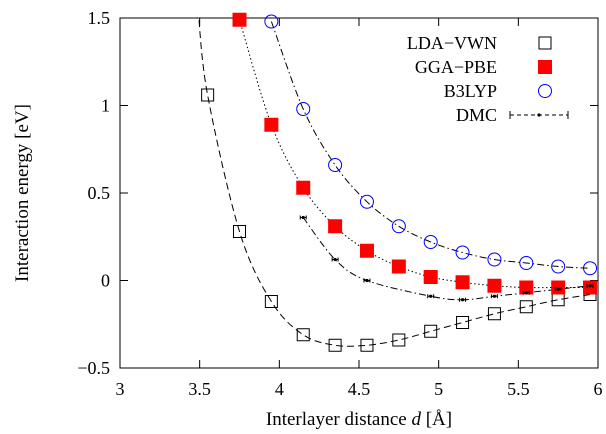 Image resolution: width=606 pixels, height=434 pixels. What do you see at coordinates (539, 115) in the screenshot?
I see `legend-marker` at bounding box center [539, 115].